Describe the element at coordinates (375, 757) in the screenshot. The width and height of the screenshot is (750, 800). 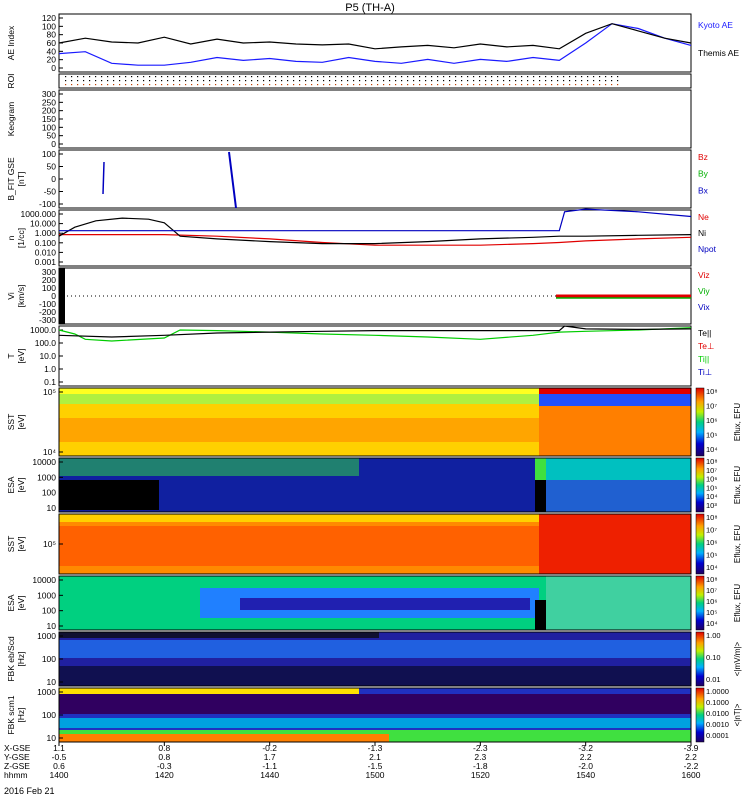
I see `ephemeris-value: 2.1` at that location.